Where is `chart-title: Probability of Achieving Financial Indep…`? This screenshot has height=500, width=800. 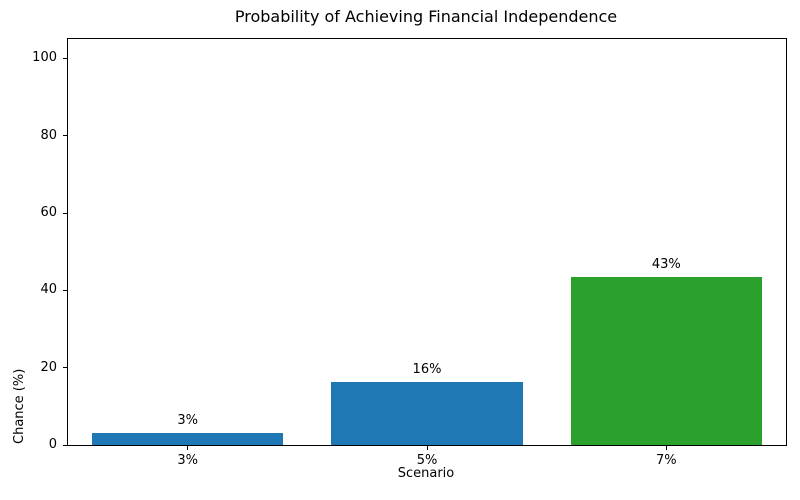
chart-title: Probability of Achieving Financial Indep… is located at coordinates (426, 16).